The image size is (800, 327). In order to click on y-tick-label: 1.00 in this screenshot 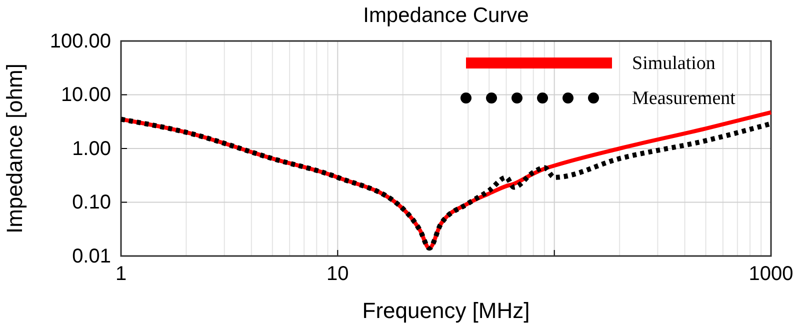, I will do `click(91, 149)`.